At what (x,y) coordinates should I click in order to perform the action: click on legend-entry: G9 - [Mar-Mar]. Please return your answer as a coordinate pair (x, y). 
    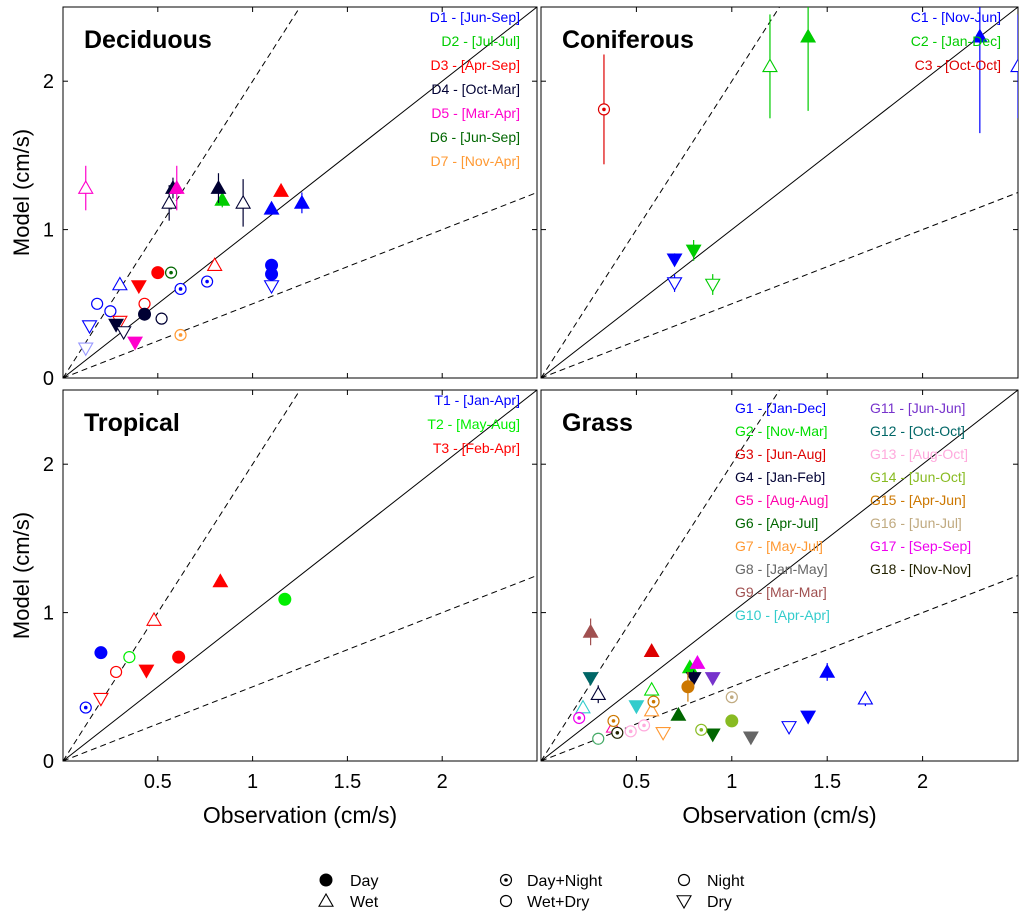
    Looking at the image, I should click on (781, 592).